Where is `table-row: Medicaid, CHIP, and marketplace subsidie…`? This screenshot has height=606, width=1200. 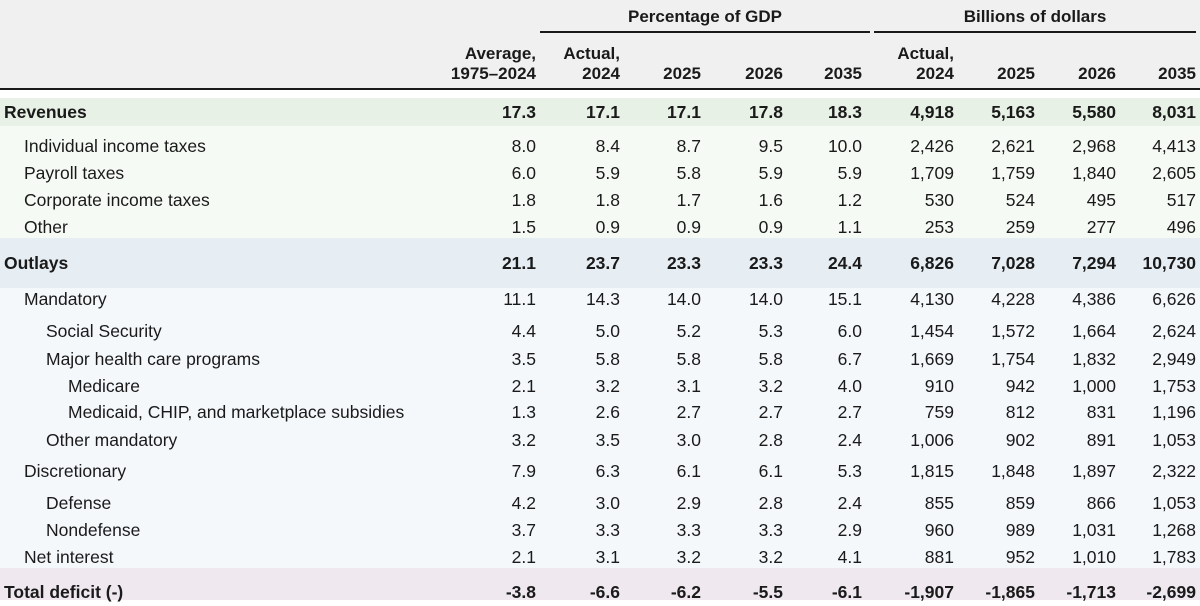
table-row: Medicaid, CHIP, and marketplace subsidie… is located at coordinates (600, 412).